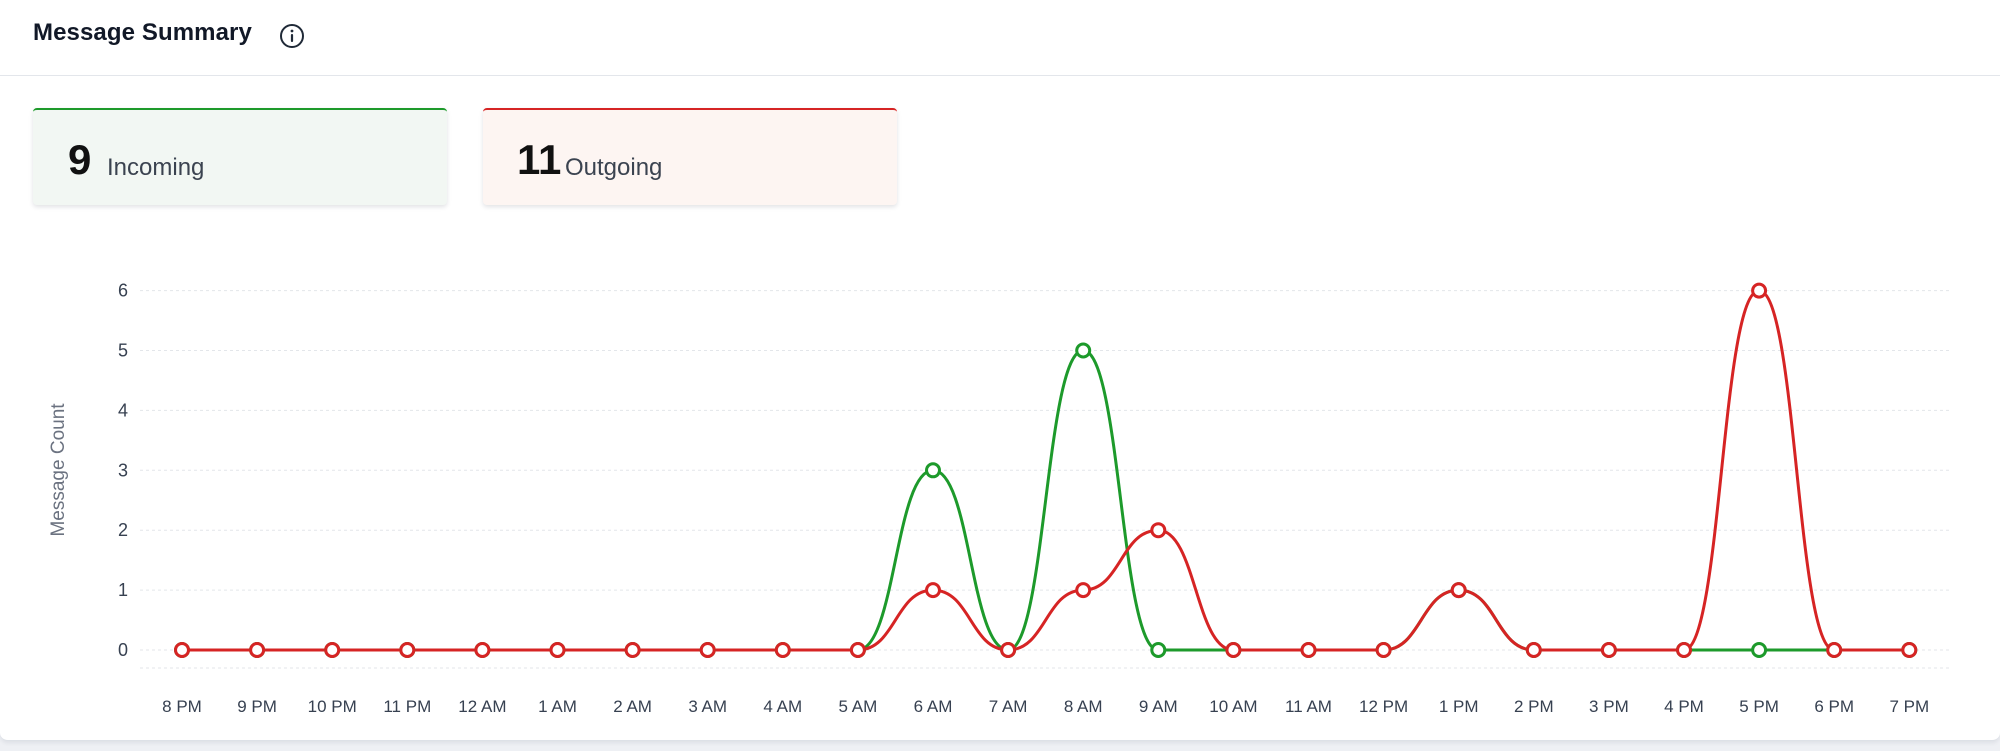 This screenshot has width=2000, height=751. I want to click on y-axis-label: Message Count, so click(58, 470).